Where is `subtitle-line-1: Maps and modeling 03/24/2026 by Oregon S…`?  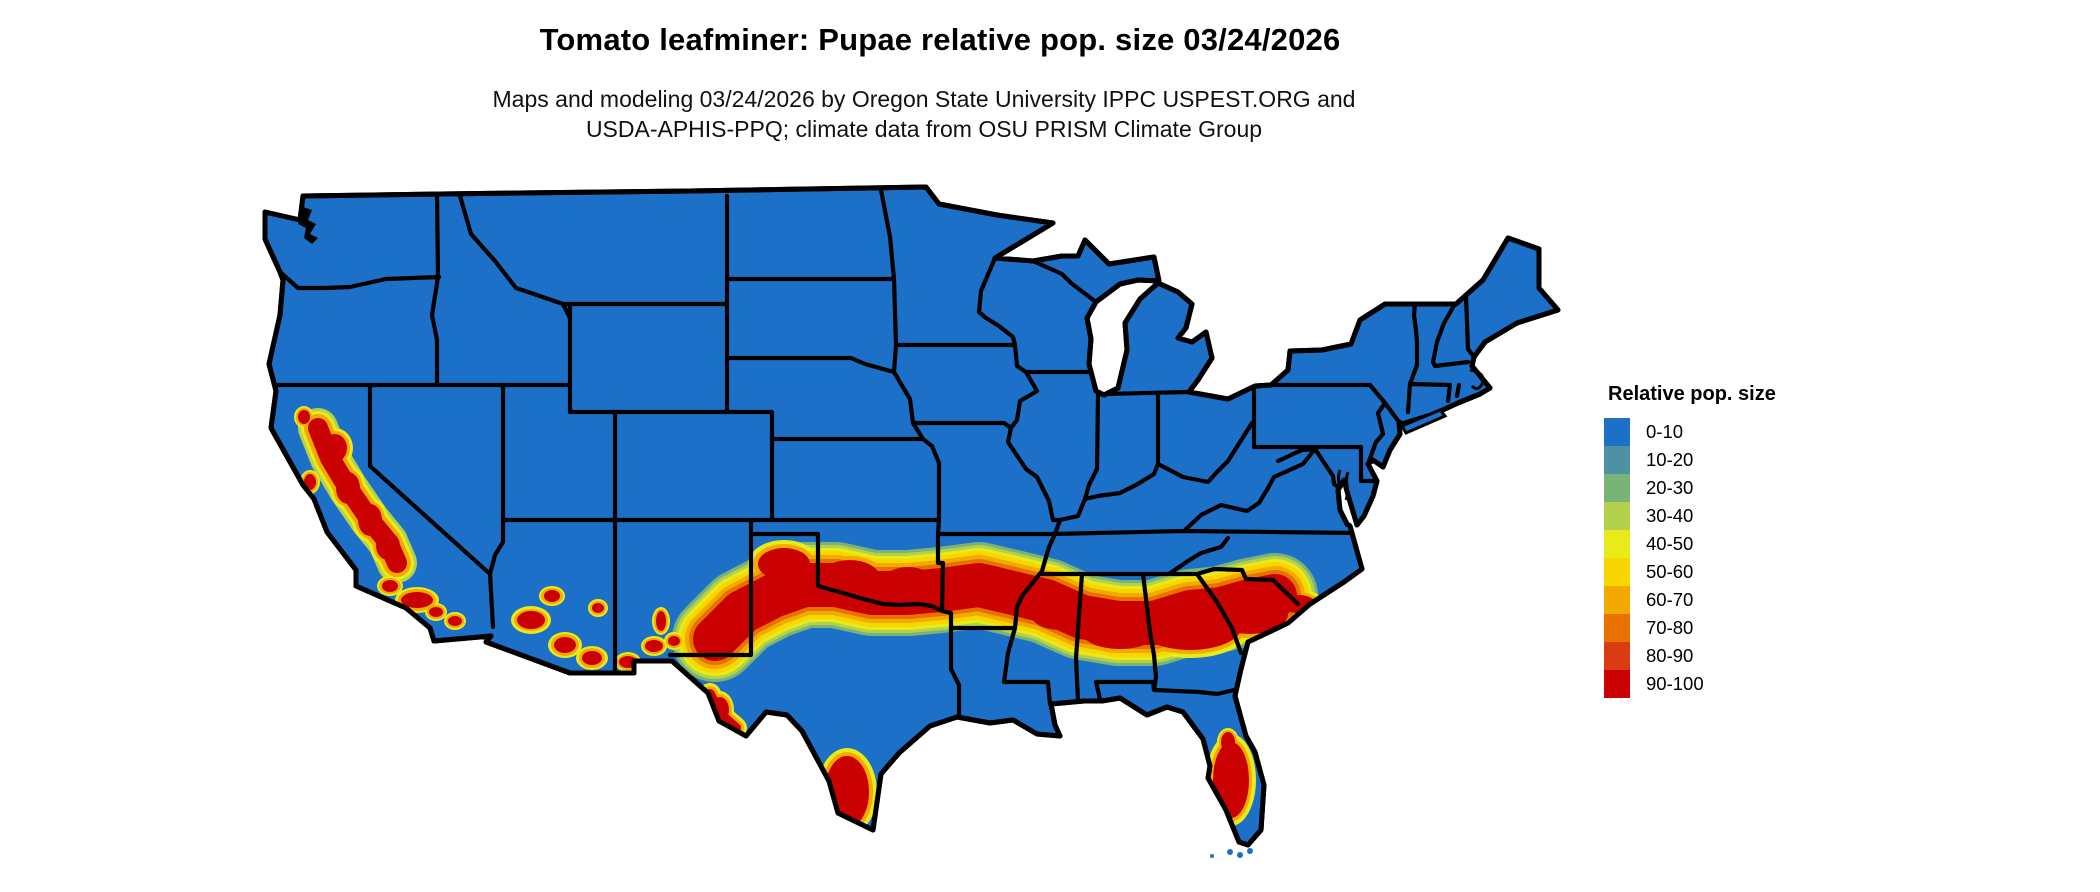 subtitle-line-1: Maps and modeling 03/24/2026 by Oregon S… is located at coordinates (924, 99).